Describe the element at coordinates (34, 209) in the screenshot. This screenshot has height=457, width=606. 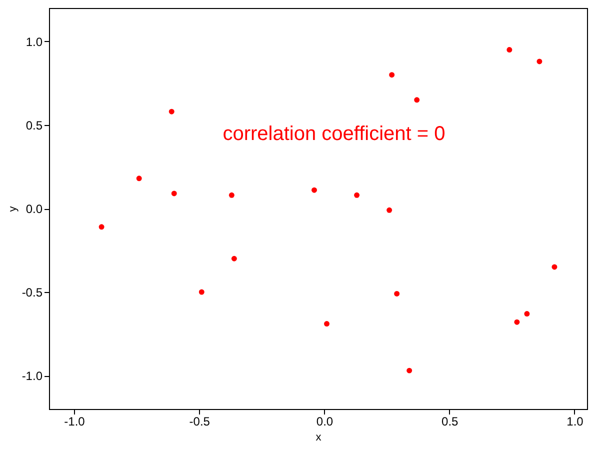
I see `y-tick-label: 0.0` at that location.